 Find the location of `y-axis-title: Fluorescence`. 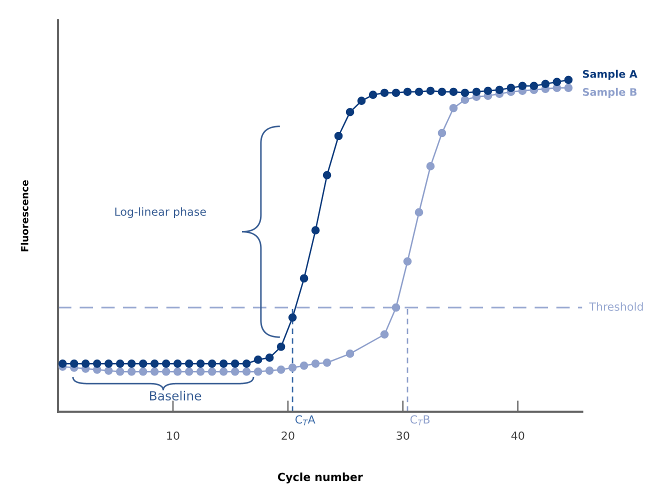

y-axis-title: Fluorescence is located at coordinates (24, 216).